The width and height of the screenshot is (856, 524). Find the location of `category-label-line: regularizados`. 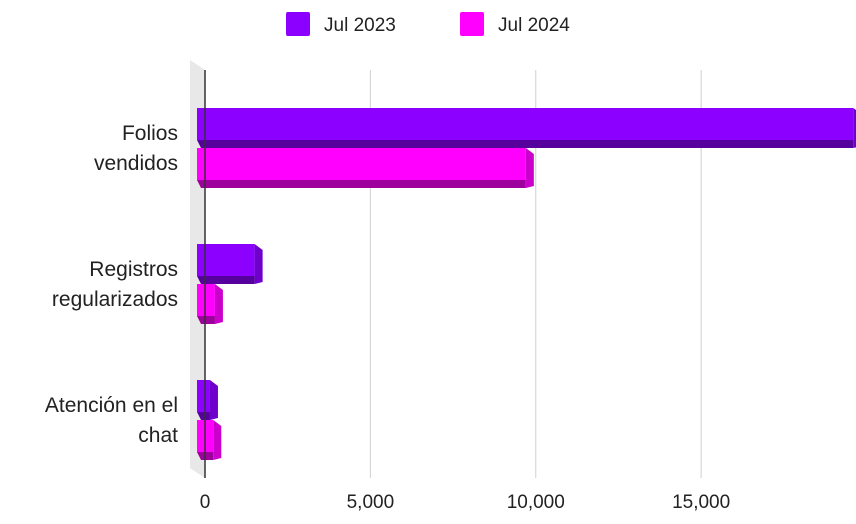

category-label-line: regularizados is located at coordinates (115, 299).